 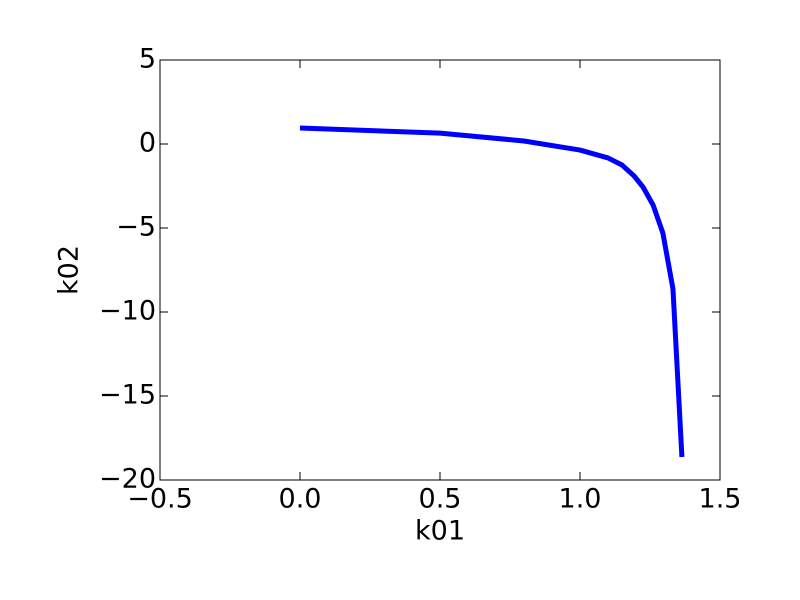 I want to click on y-tick-label: 0, so click(x=147, y=143).